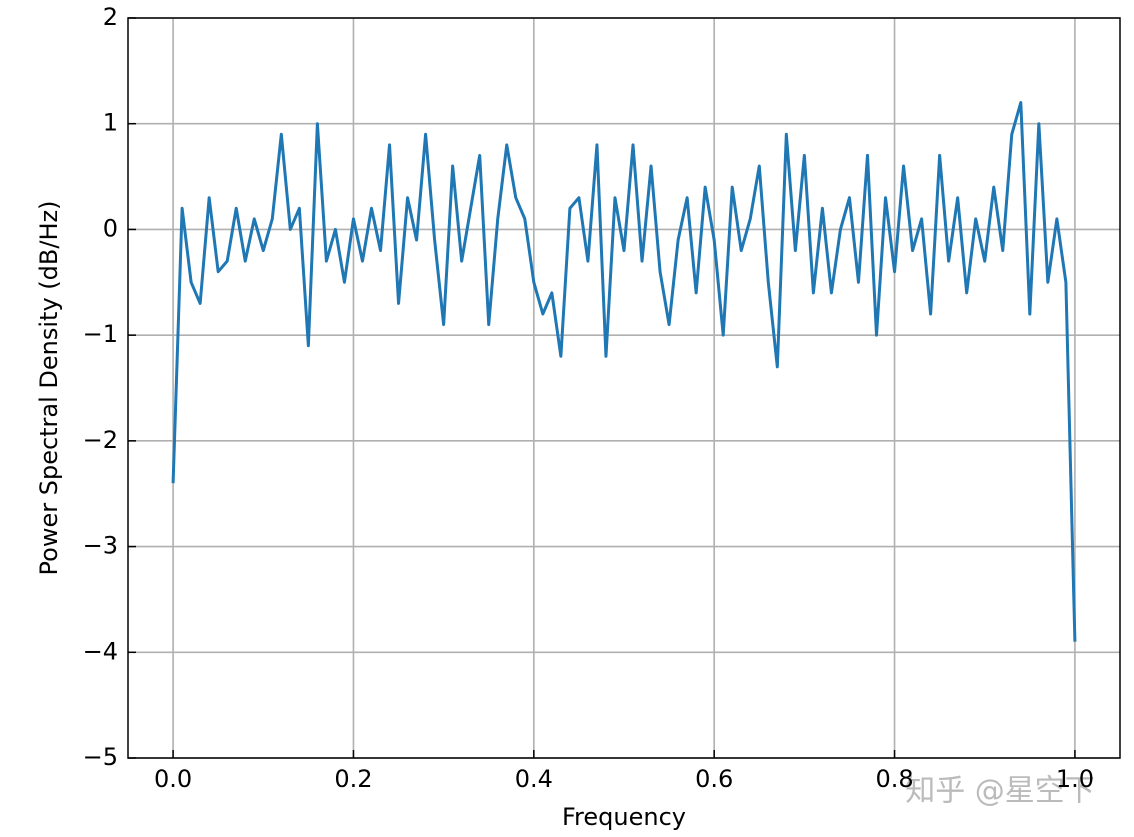  I want to click on y-tick-label: −1, so click(100, 334).